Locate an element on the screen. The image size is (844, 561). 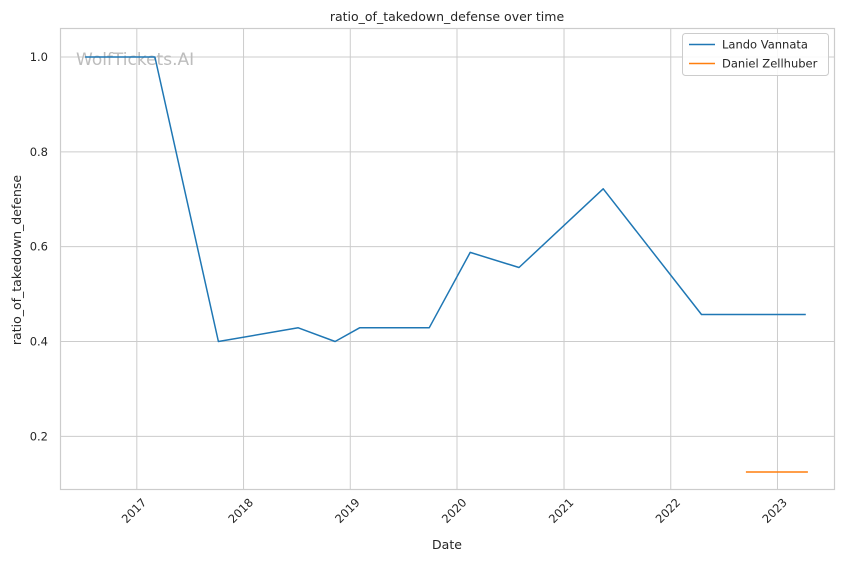
x-tick-label: 2022 is located at coordinates (668, 510).